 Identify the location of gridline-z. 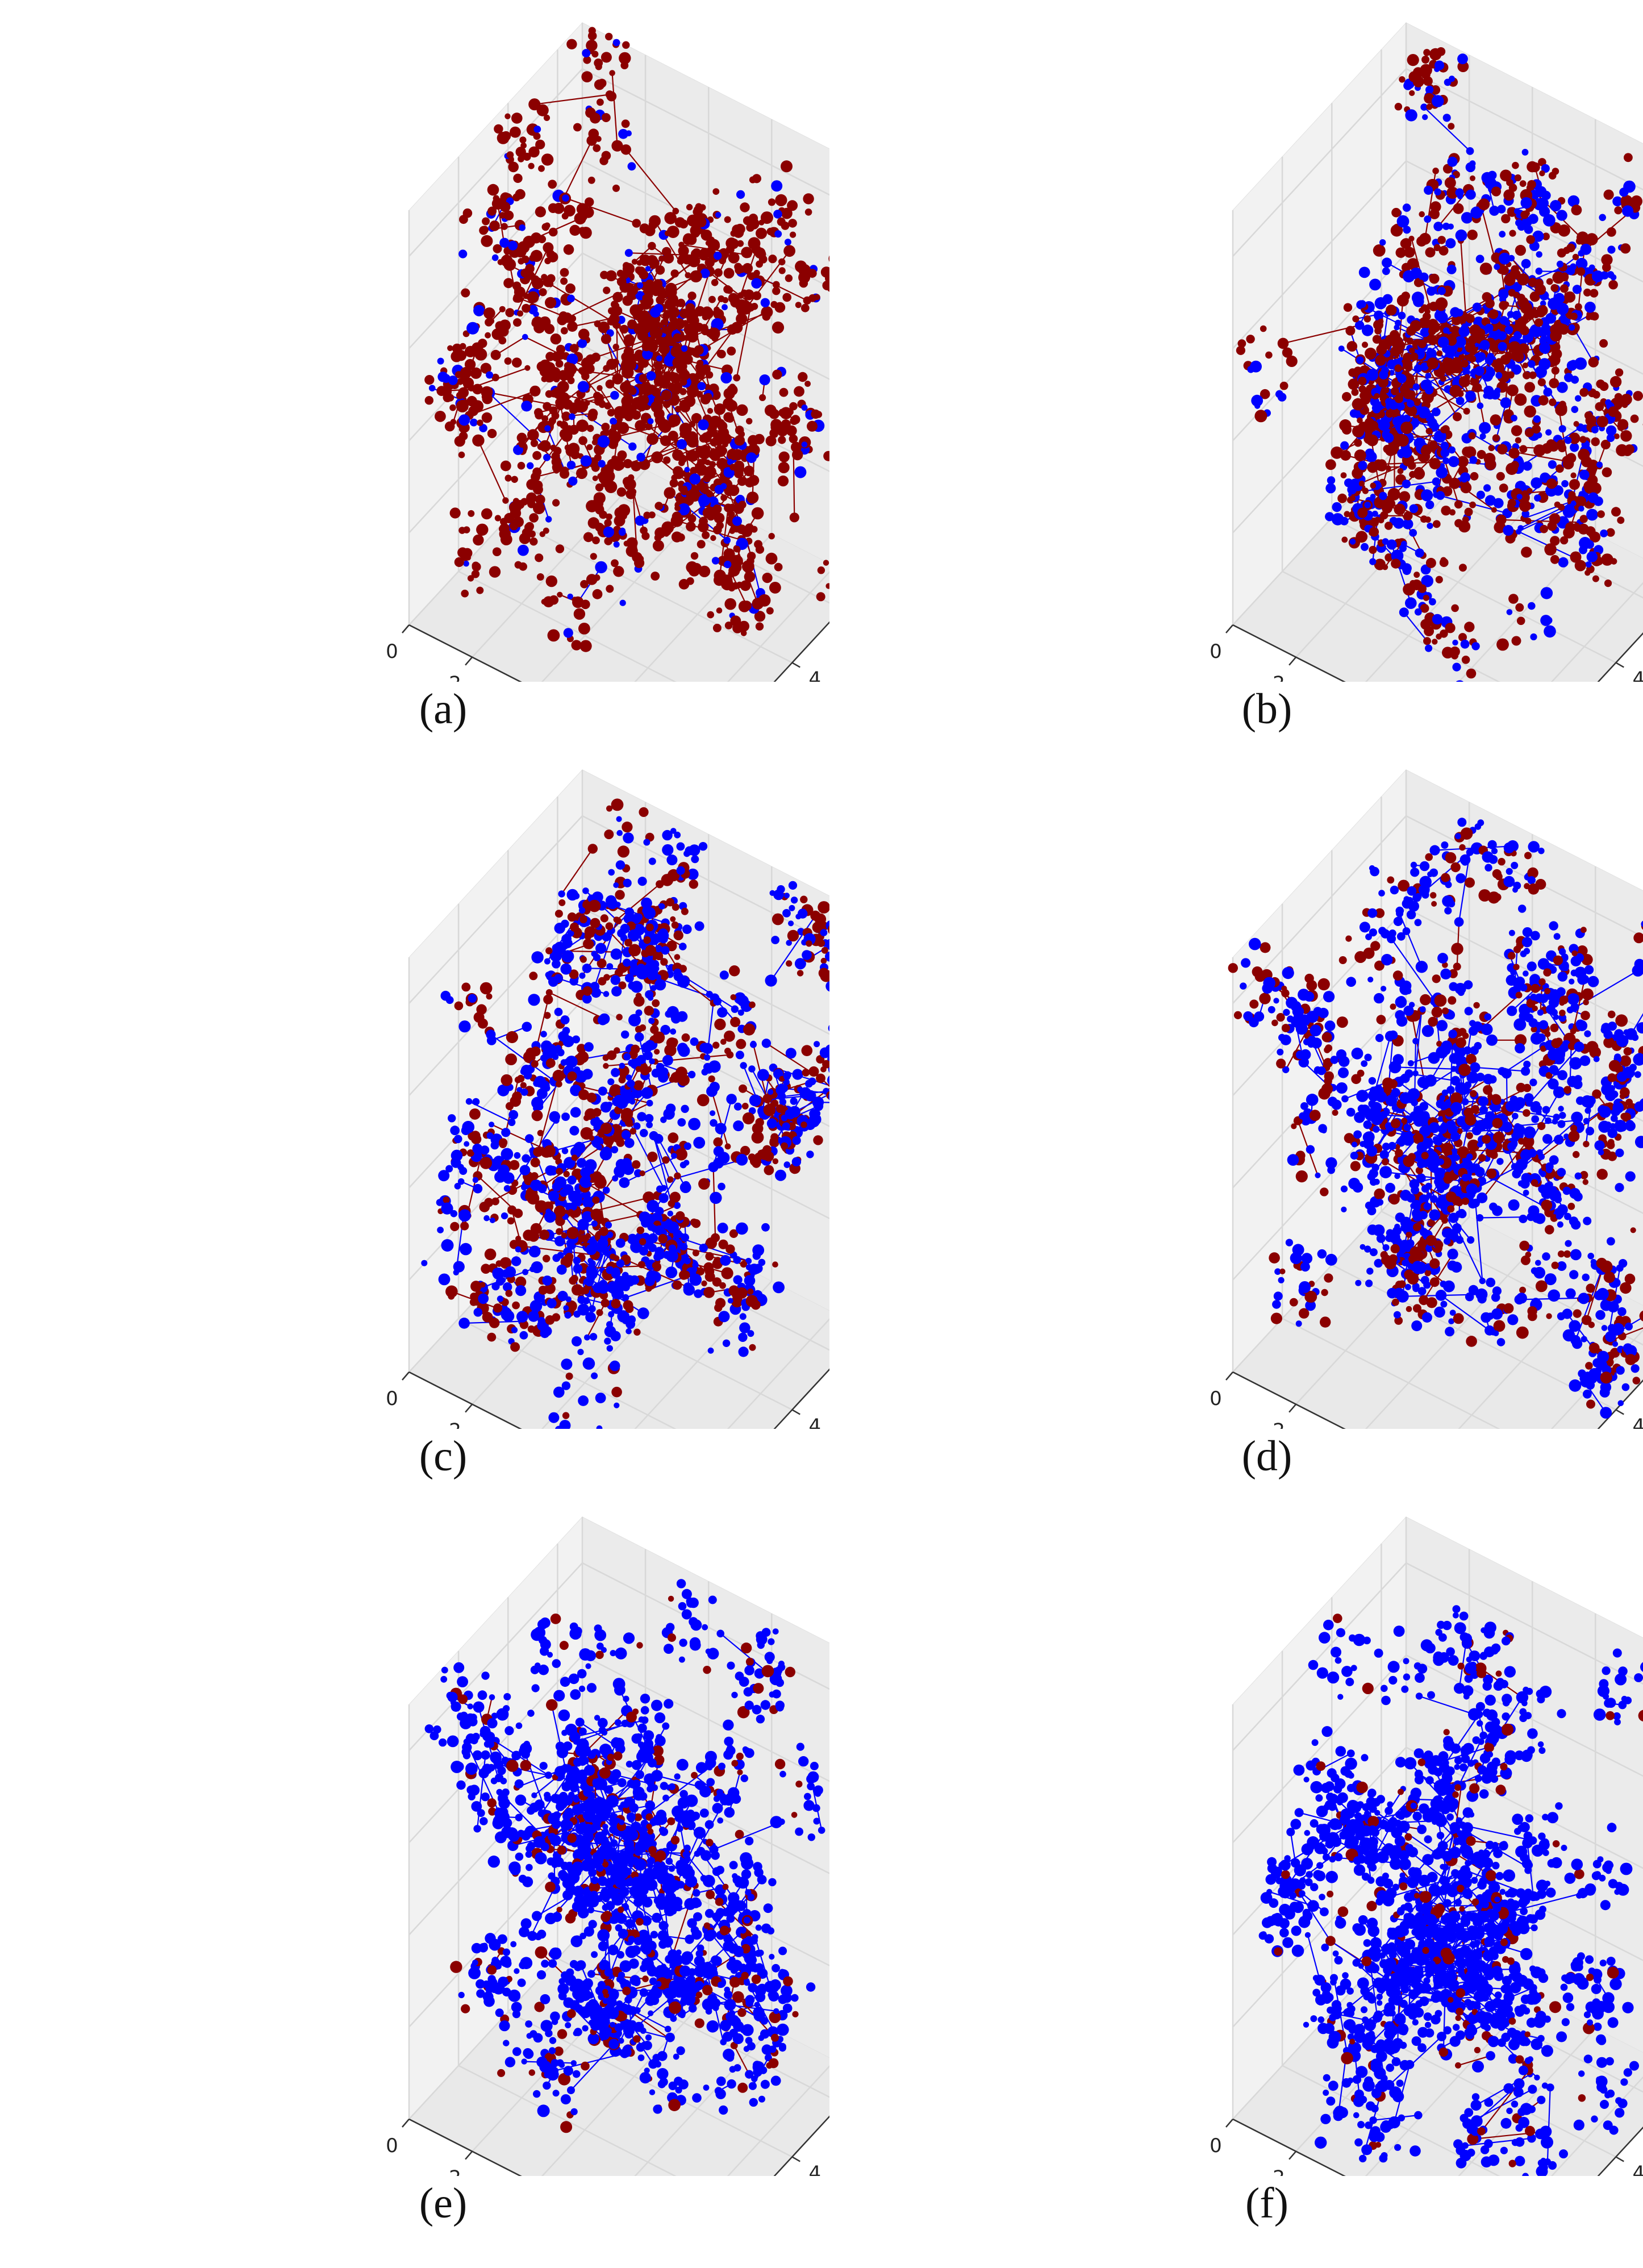
(1437, 162).